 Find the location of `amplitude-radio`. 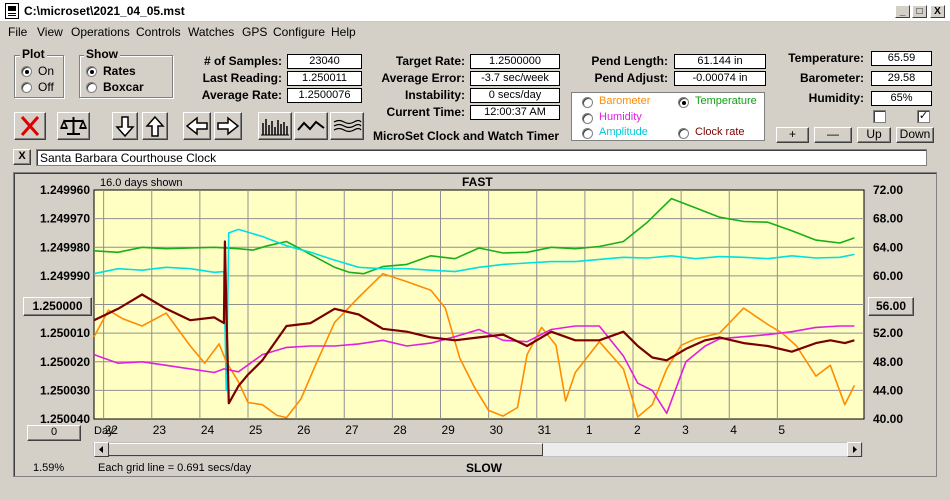

amplitude-radio is located at coordinates (587, 133).